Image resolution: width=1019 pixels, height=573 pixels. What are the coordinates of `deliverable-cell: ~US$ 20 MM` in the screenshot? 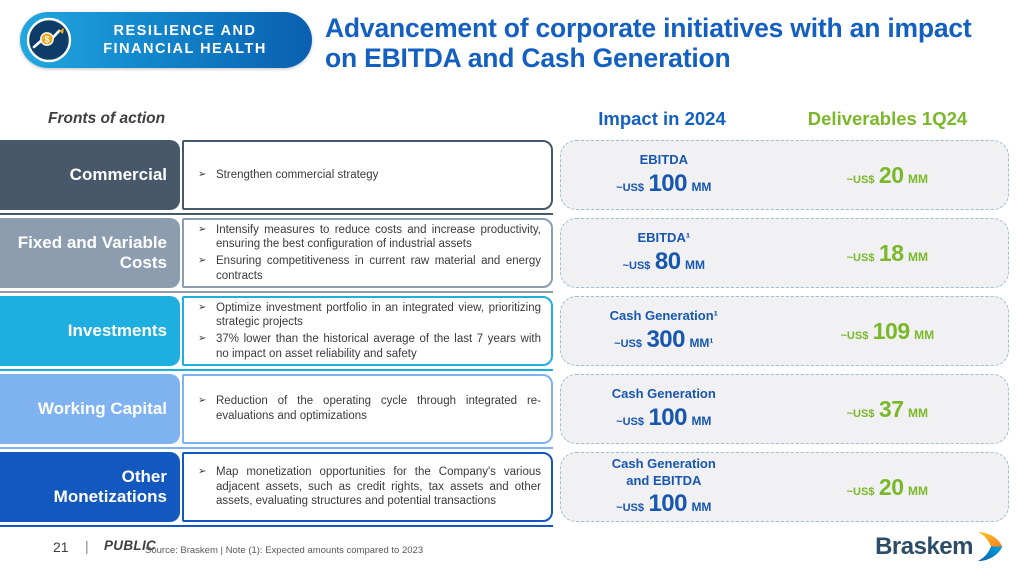 It's located at (887, 487).